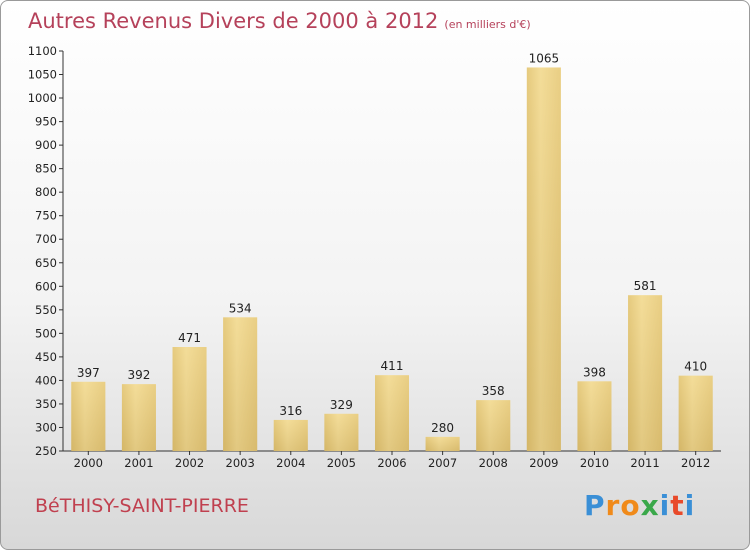  What do you see at coordinates (46, 286) in the screenshot?
I see `y-tick-label: 600` at bounding box center [46, 286].